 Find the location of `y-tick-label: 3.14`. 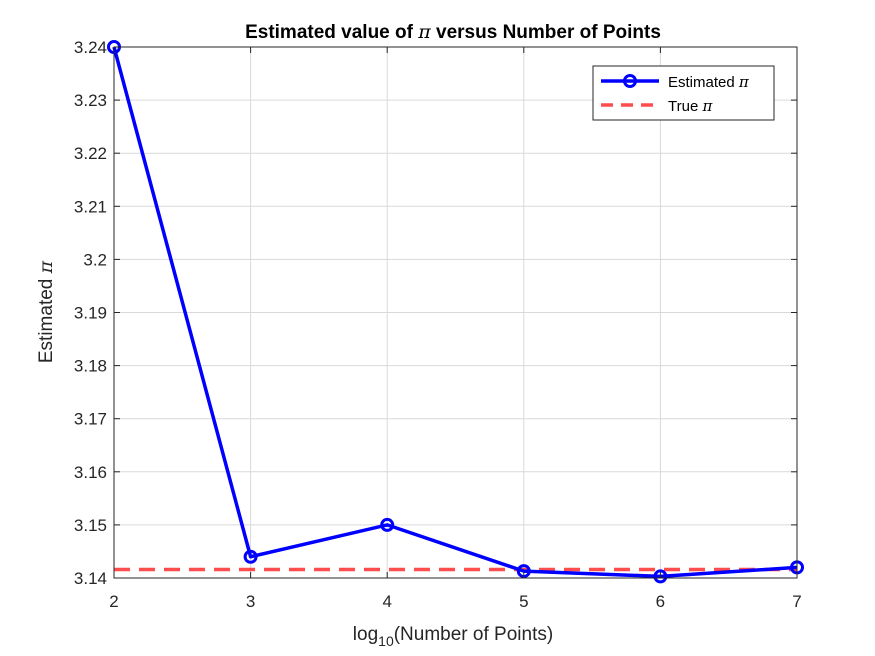

y-tick-label: 3.14 is located at coordinates (90, 578).